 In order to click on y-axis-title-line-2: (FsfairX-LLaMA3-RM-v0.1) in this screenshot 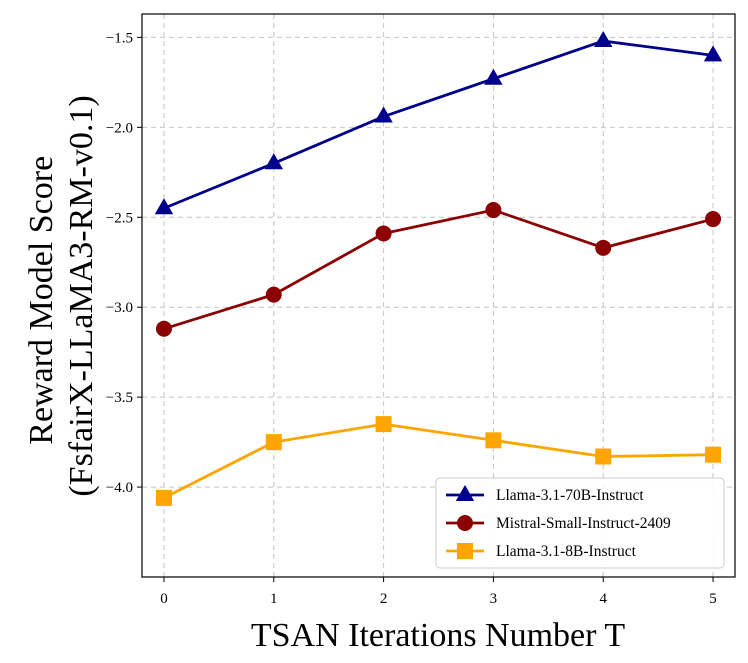, I will do `click(81, 295)`.